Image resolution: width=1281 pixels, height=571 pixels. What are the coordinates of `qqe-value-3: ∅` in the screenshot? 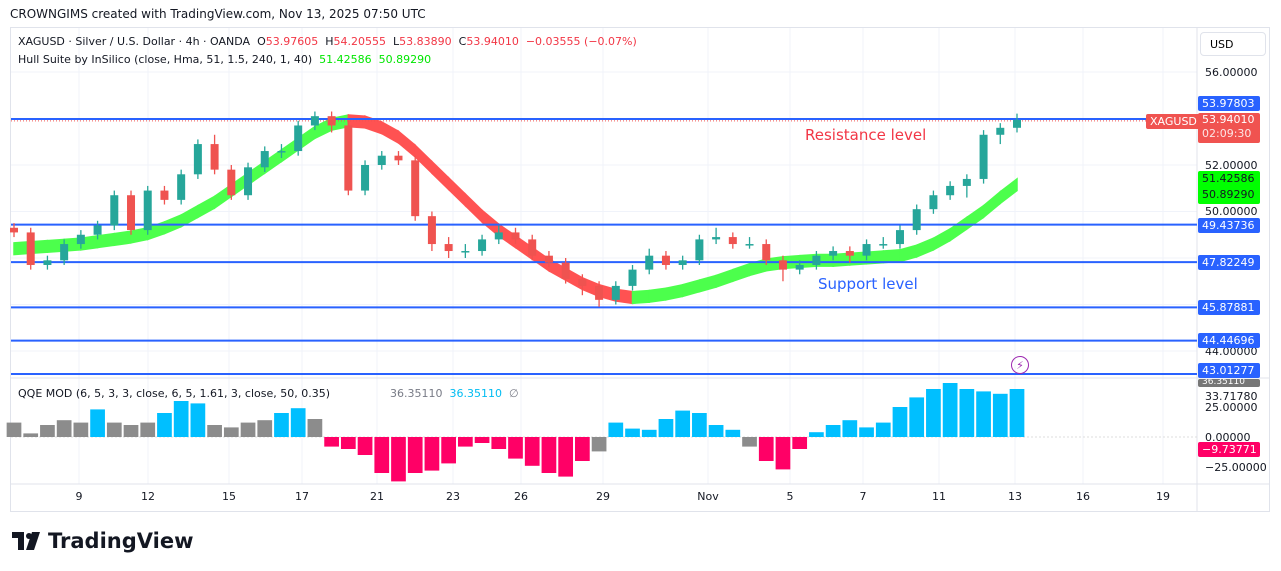 It's located at (514, 393).